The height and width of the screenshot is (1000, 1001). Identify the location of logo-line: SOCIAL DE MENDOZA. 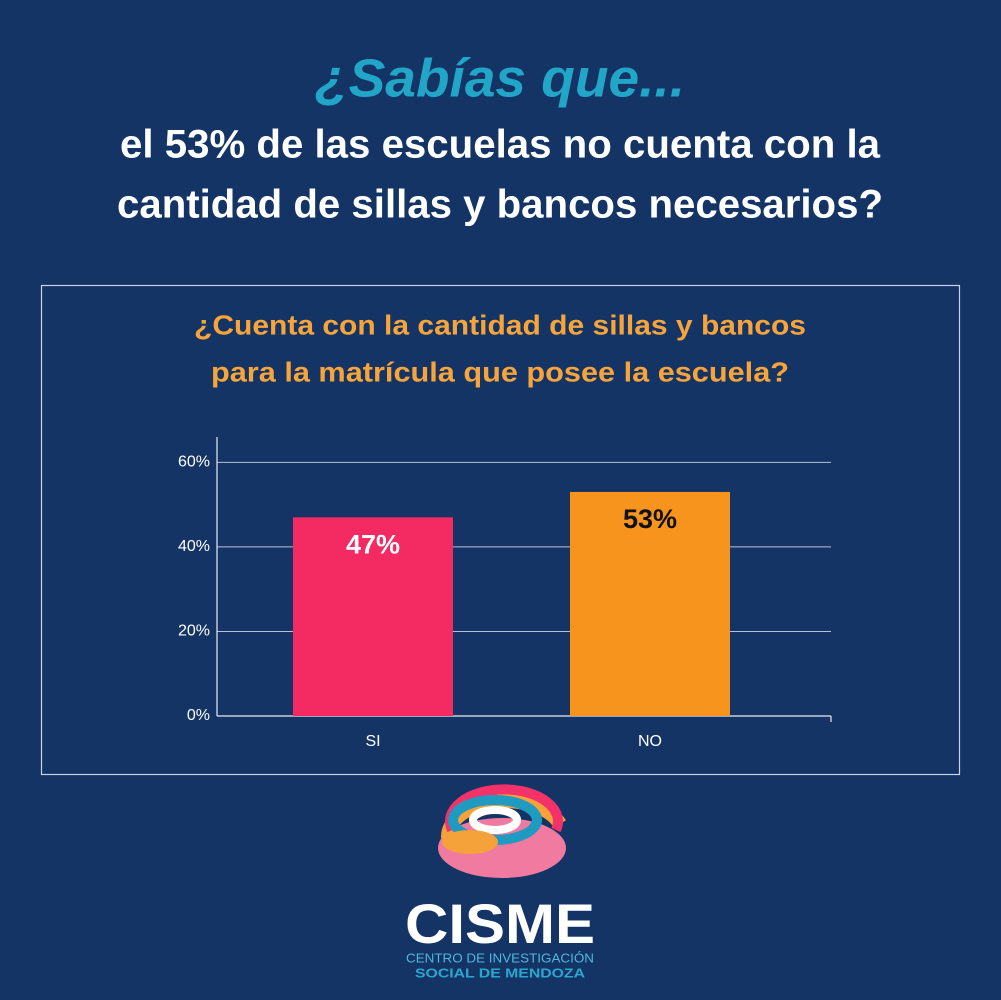
(500, 972).